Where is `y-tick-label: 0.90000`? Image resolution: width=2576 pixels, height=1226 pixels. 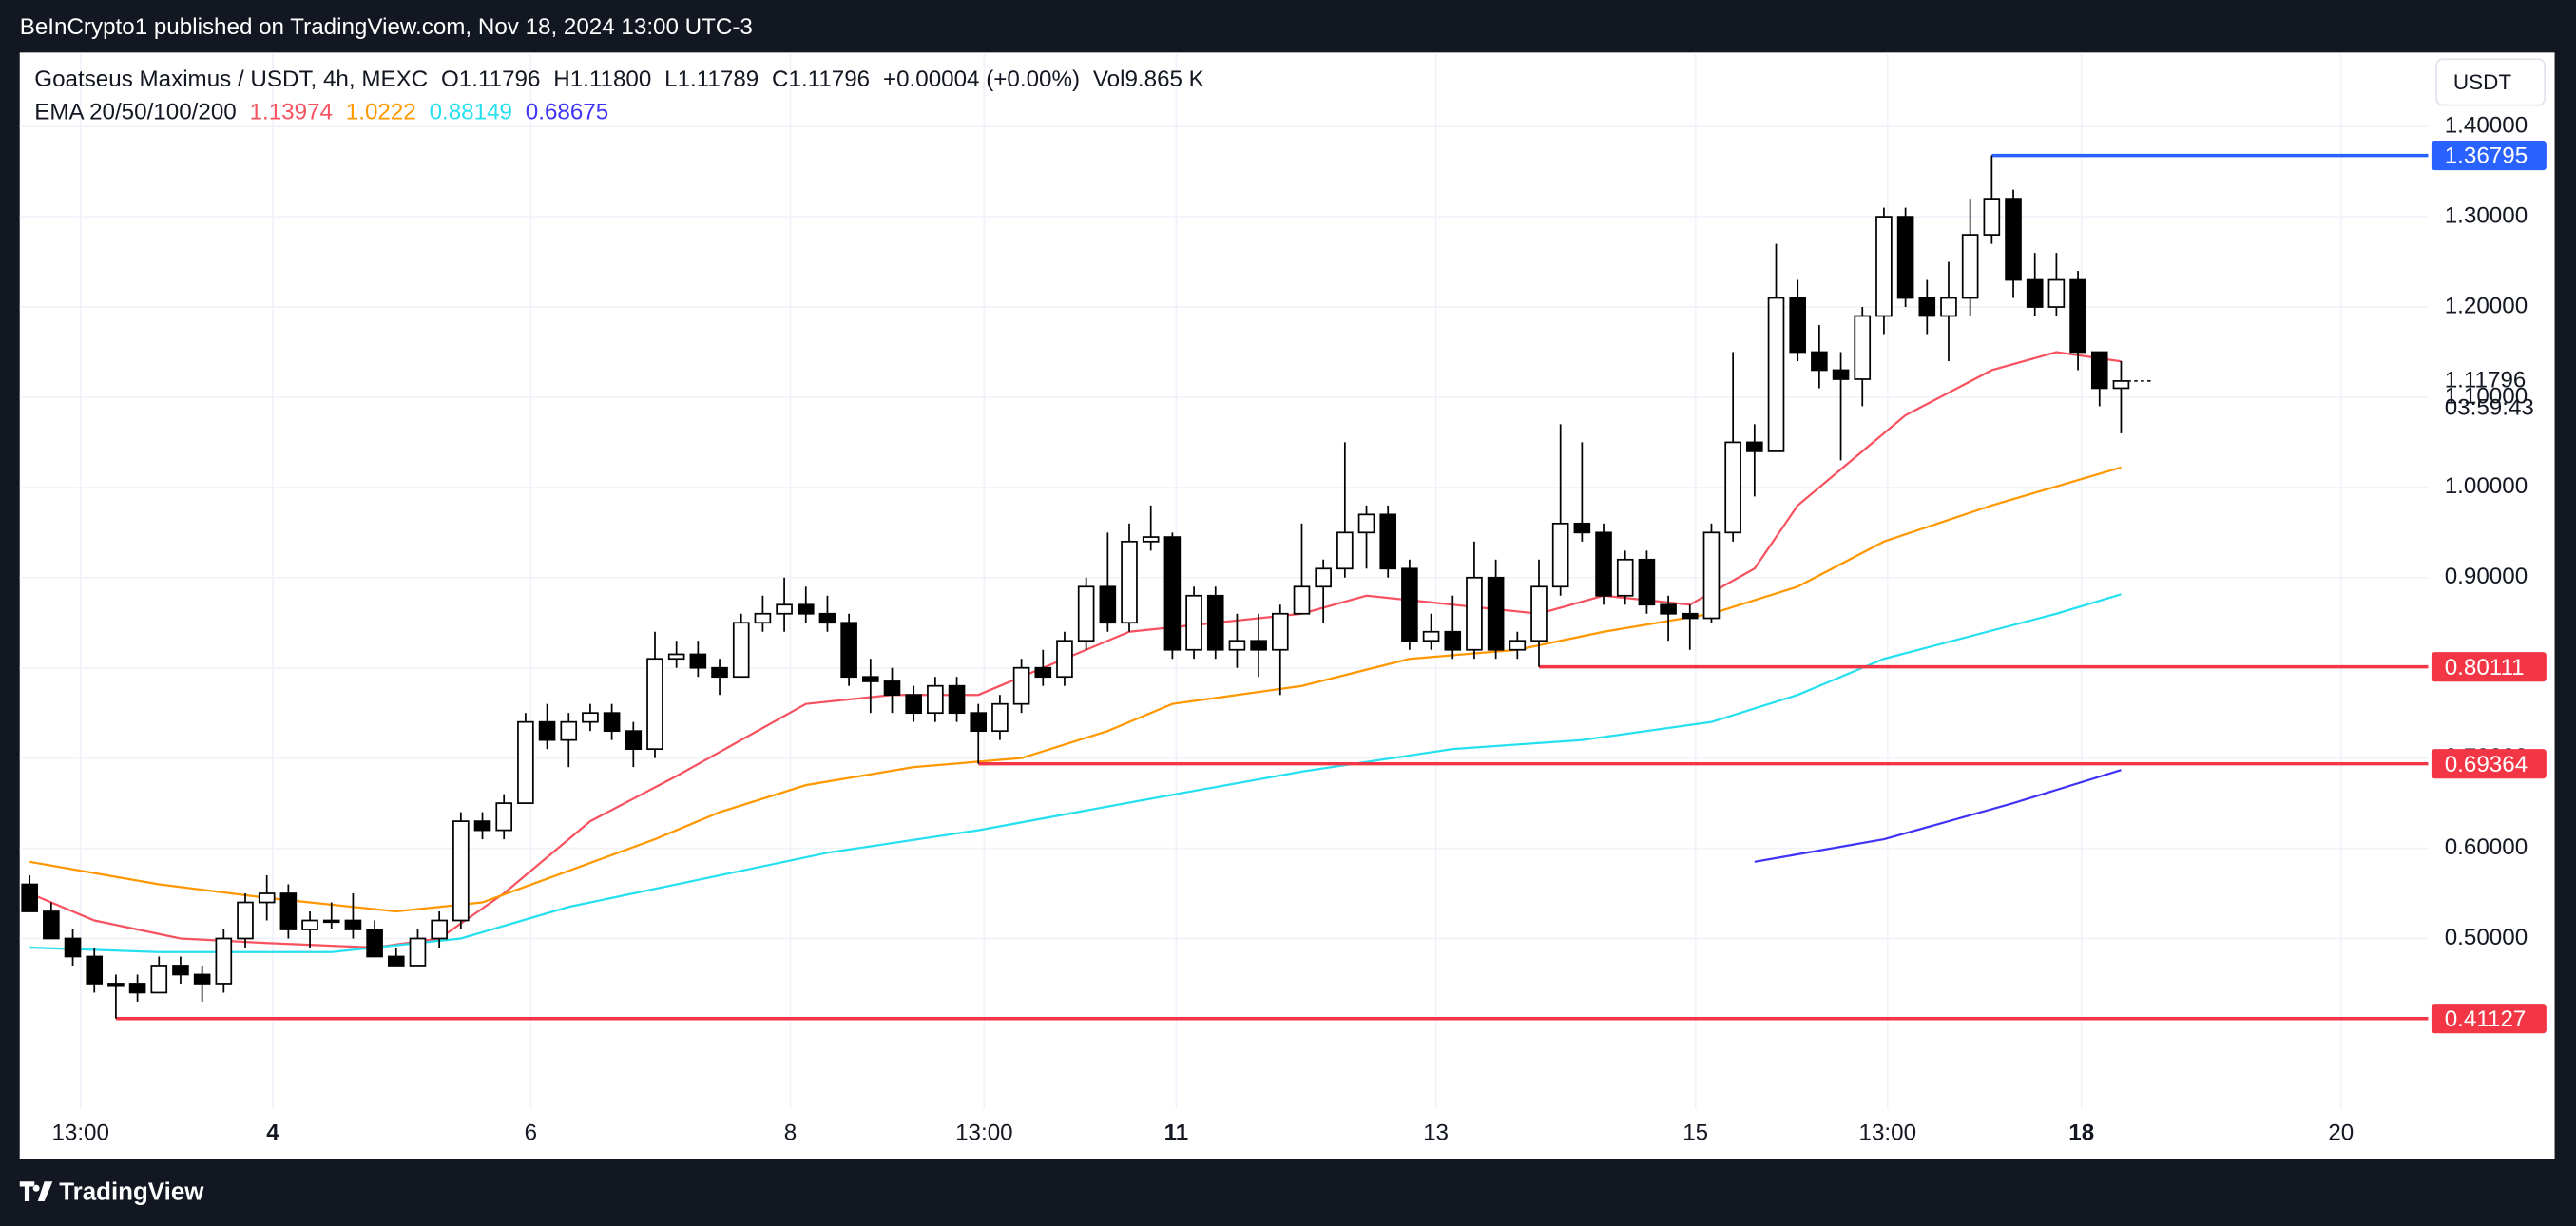 y-tick-label: 0.90000 is located at coordinates (2486, 577).